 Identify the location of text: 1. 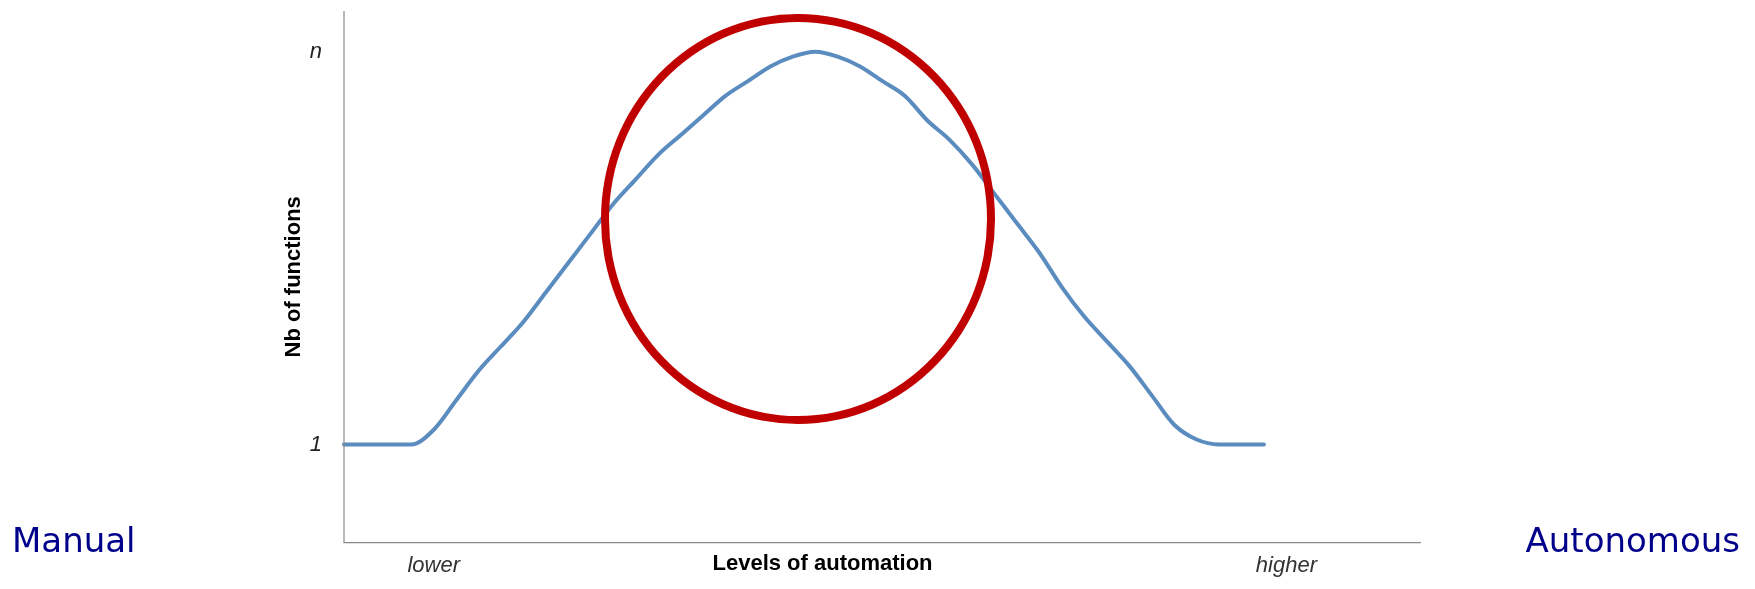
(315, 443).